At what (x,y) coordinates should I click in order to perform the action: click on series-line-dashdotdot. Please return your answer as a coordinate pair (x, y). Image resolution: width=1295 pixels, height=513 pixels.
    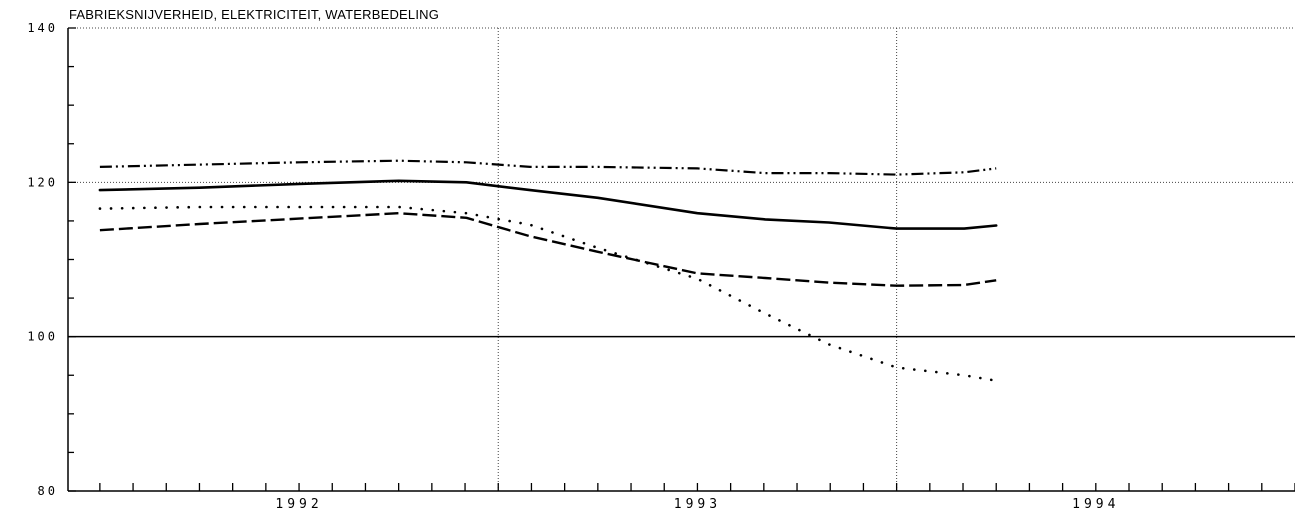
    Looking at the image, I should click on (548, 167).